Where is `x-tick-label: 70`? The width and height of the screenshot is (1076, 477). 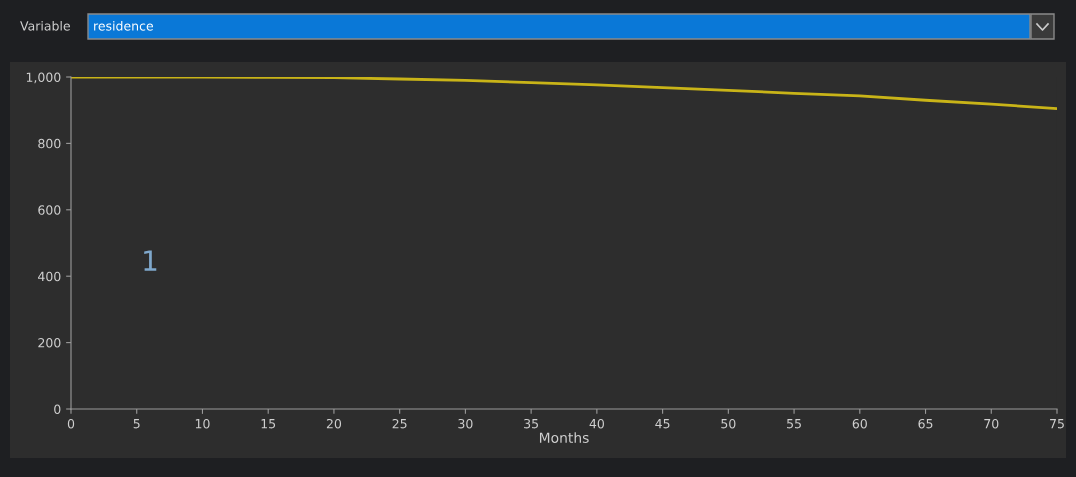 x-tick-label: 70 is located at coordinates (991, 423).